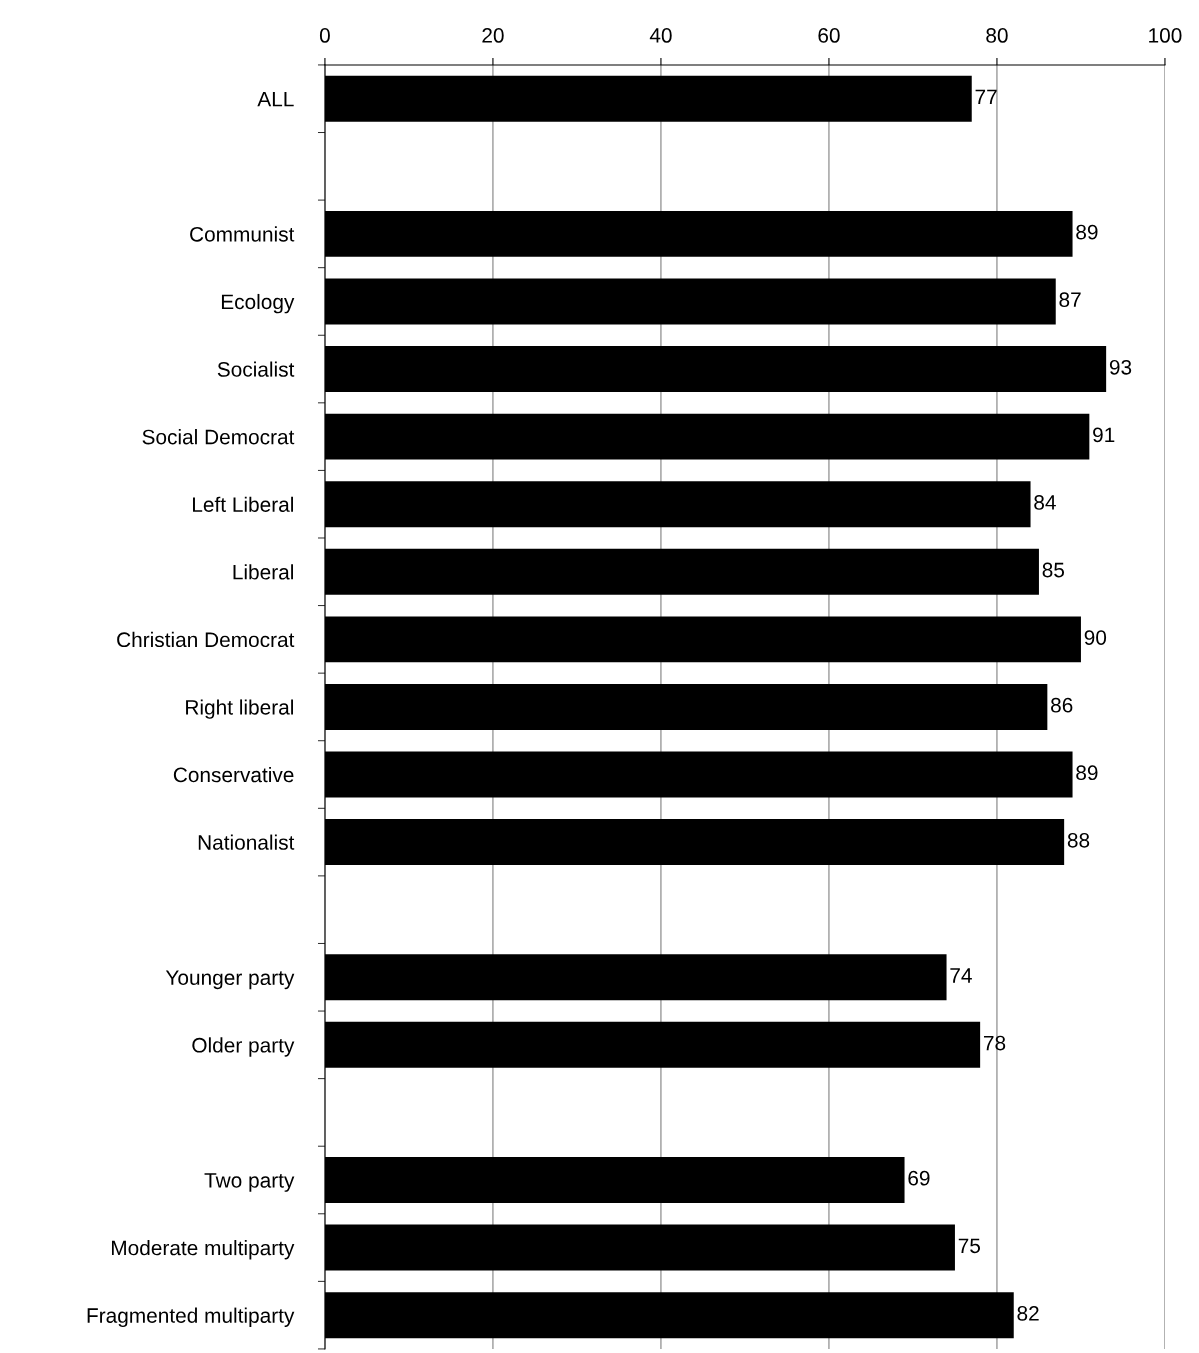  What do you see at coordinates (246, 842) in the screenshot?
I see `y-tick-label: Nationalist` at bounding box center [246, 842].